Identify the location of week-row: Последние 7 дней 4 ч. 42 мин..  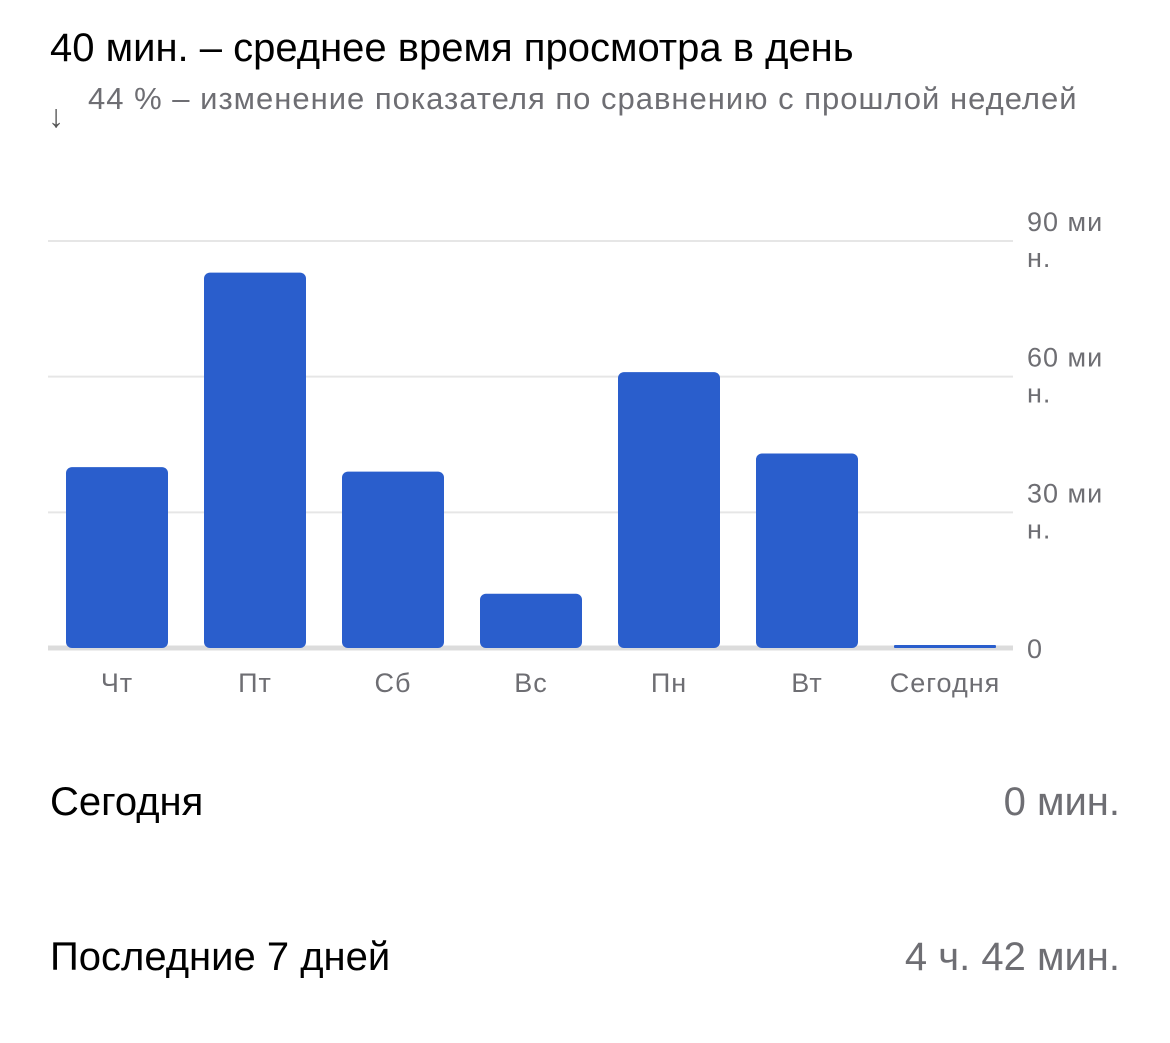
(585, 957).